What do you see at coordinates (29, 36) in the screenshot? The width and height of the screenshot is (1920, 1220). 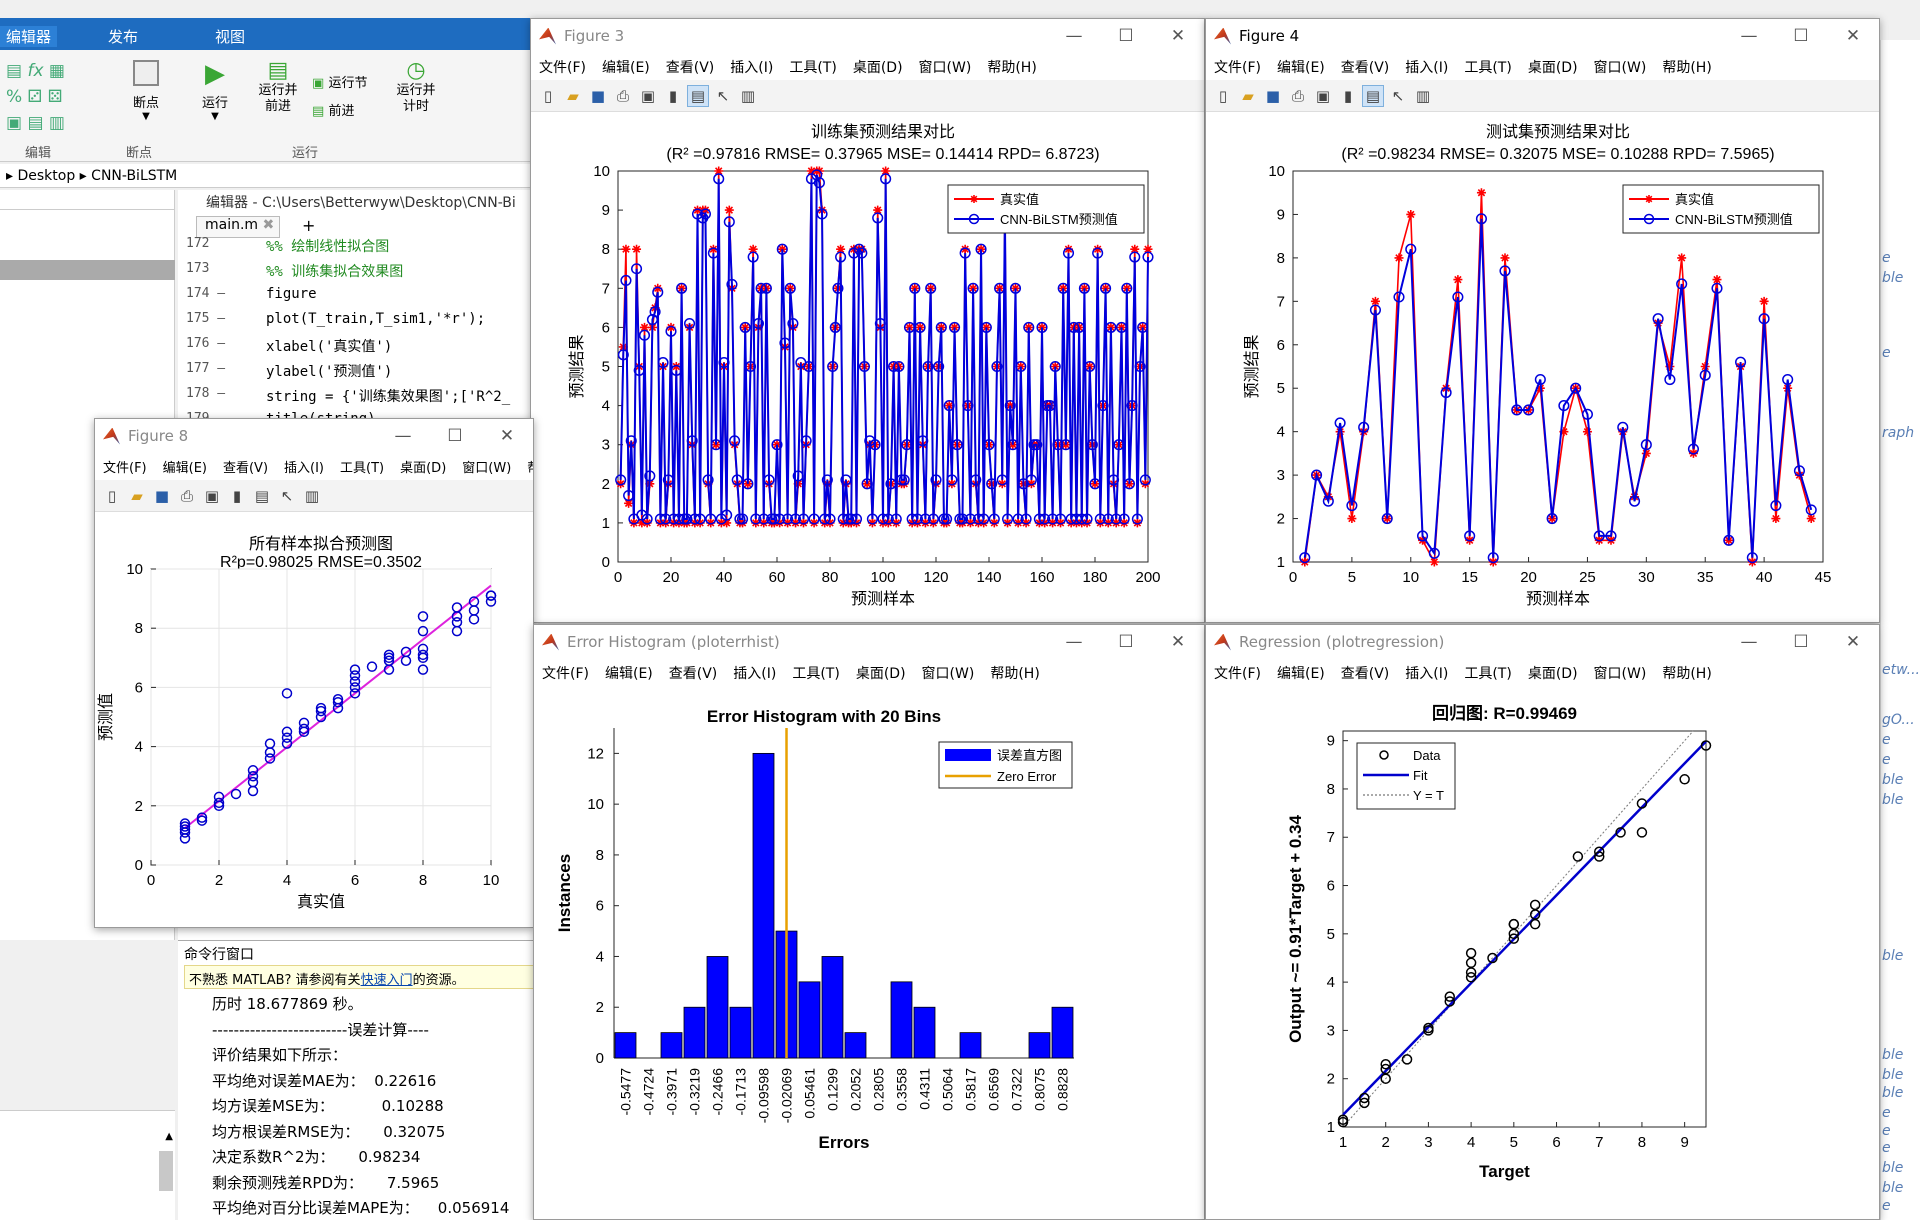 I see `tab-editor: 编辑器` at bounding box center [29, 36].